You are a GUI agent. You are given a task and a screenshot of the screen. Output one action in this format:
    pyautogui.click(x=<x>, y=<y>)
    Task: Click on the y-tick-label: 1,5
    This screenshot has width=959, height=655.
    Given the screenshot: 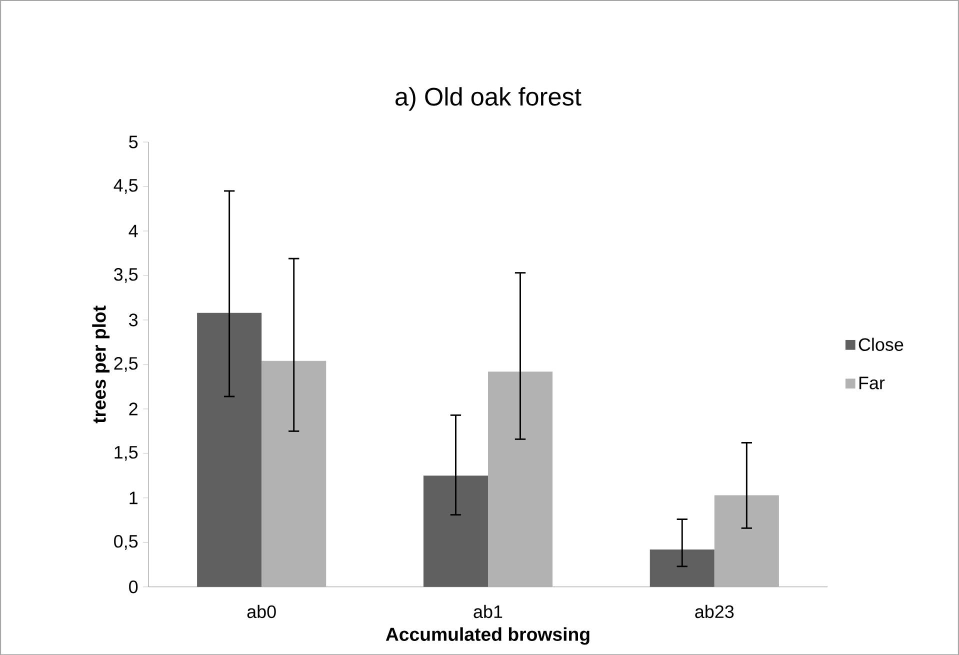 What is the action you would take?
    pyautogui.click(x=126, y=453)
    